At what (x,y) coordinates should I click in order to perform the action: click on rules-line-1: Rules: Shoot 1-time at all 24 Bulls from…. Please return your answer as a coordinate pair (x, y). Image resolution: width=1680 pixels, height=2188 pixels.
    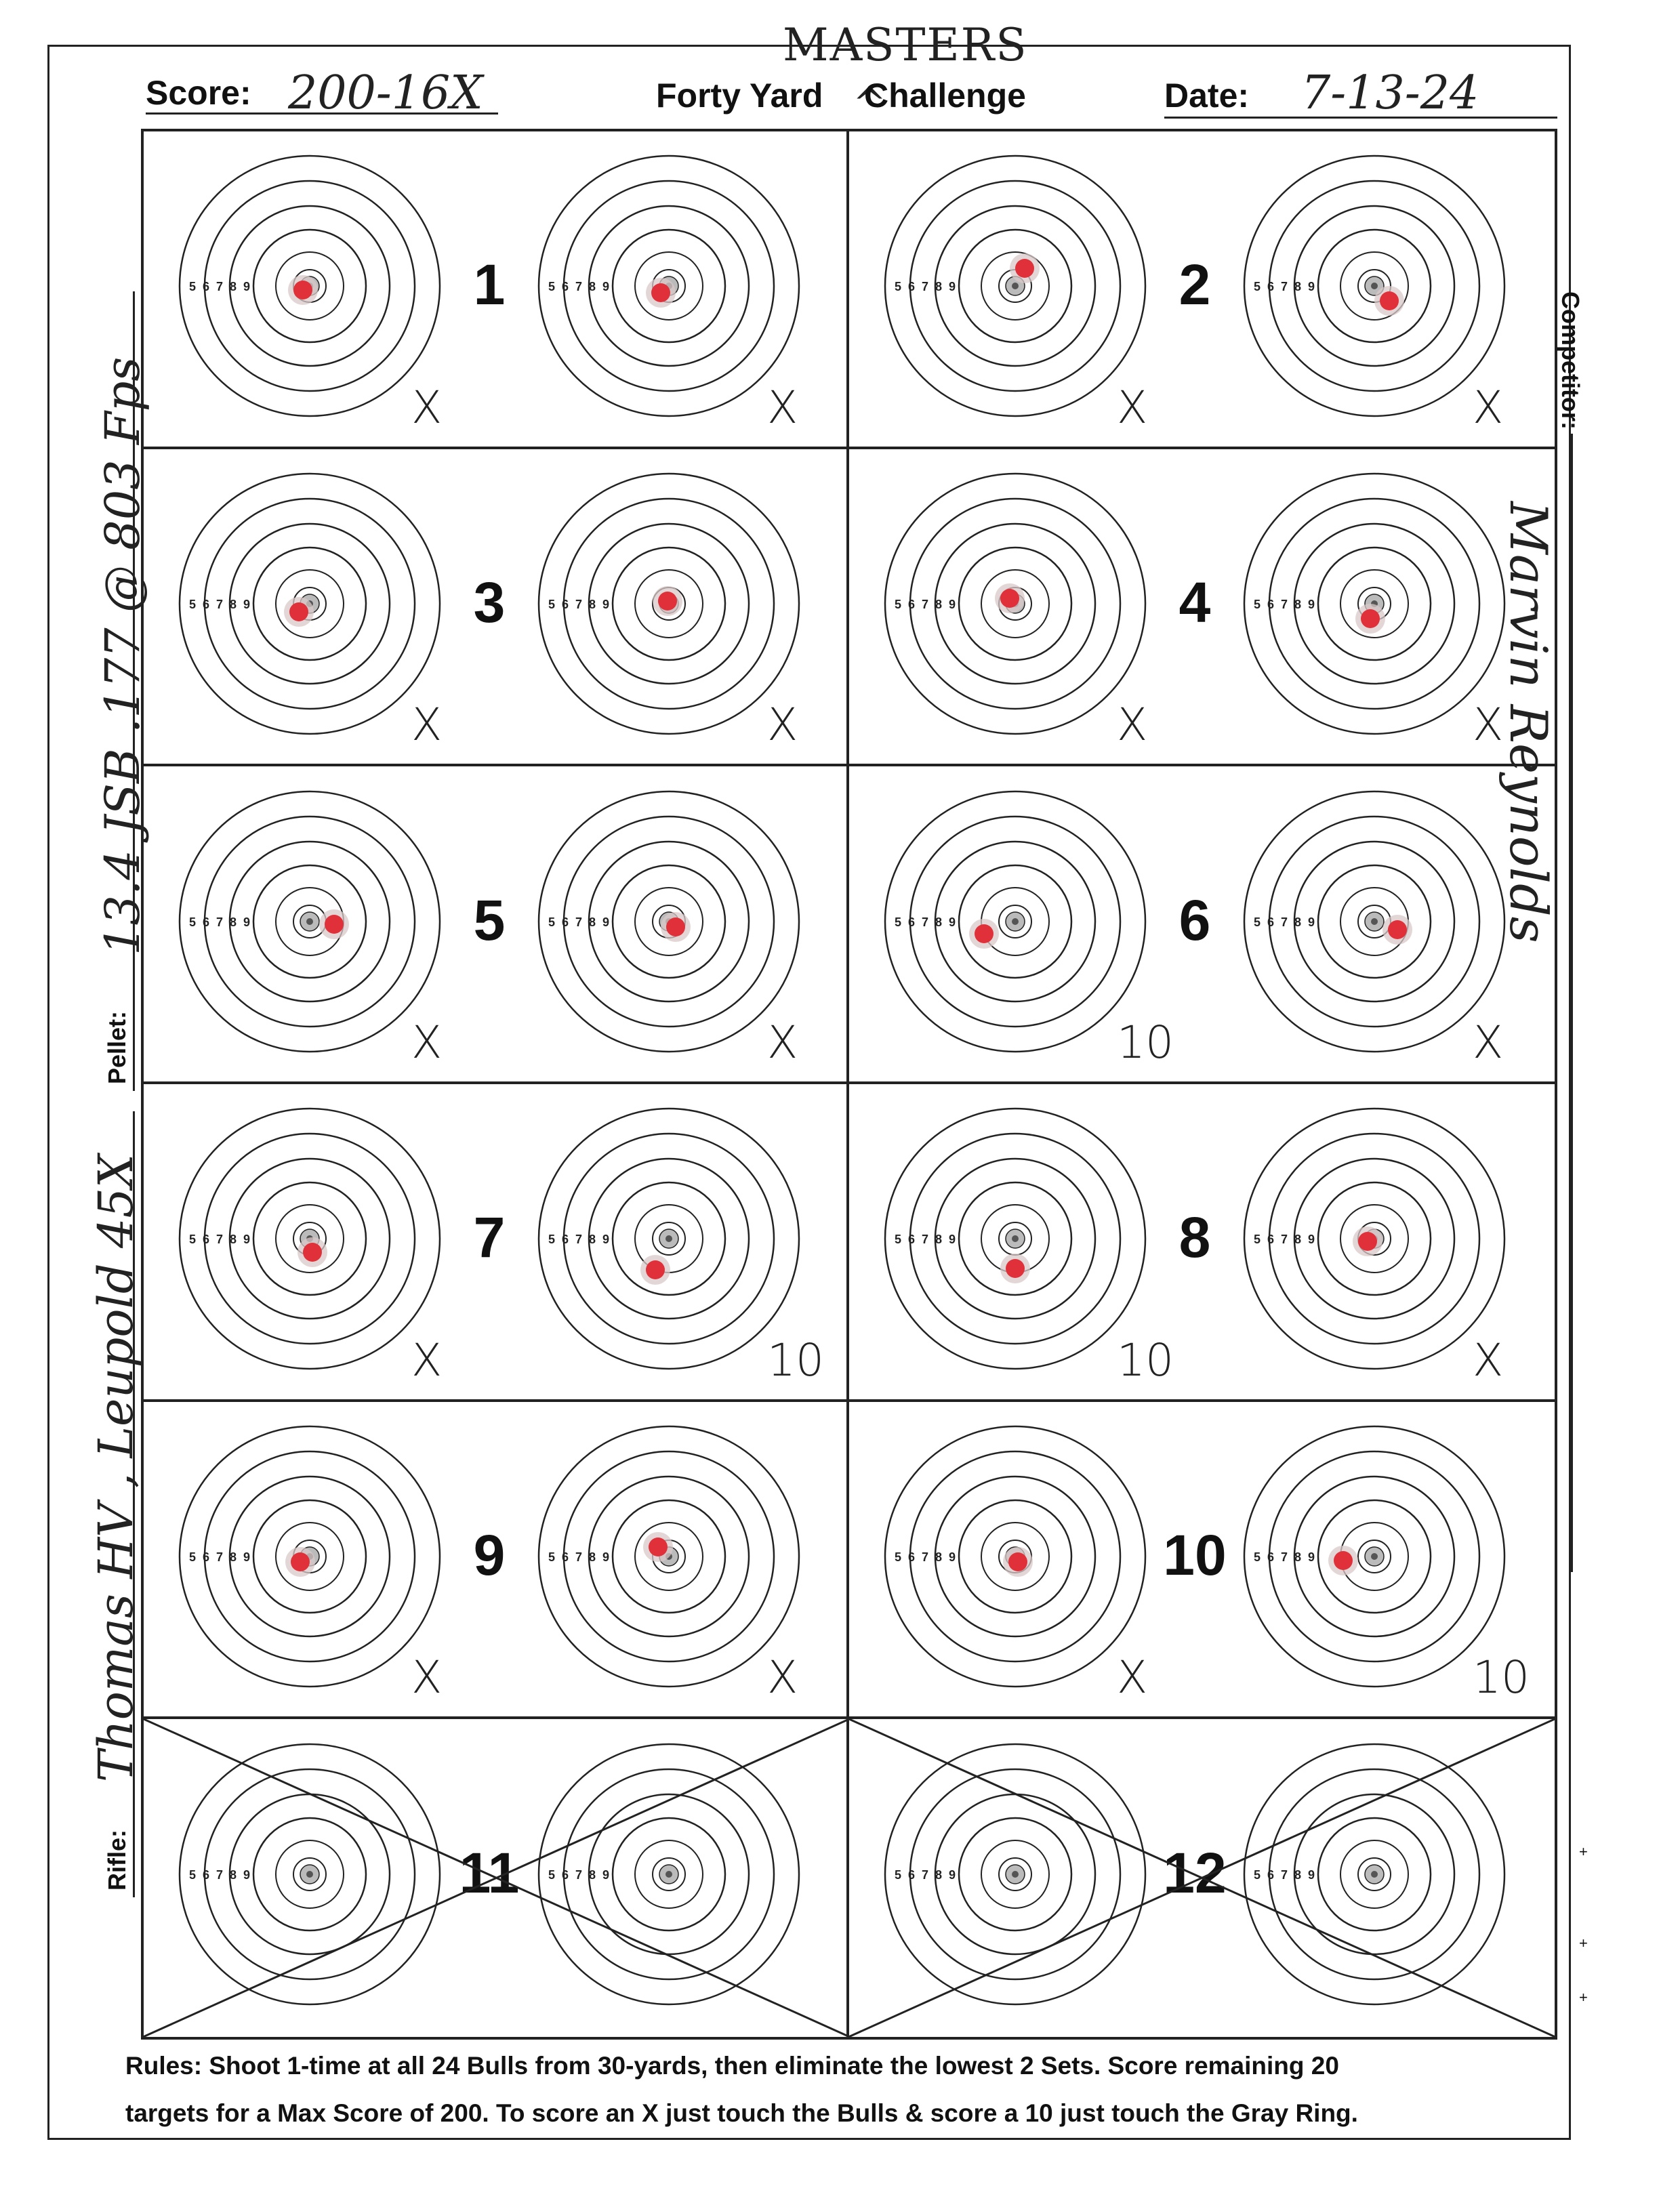
    Looking at the image, I should click on (732, 2066).